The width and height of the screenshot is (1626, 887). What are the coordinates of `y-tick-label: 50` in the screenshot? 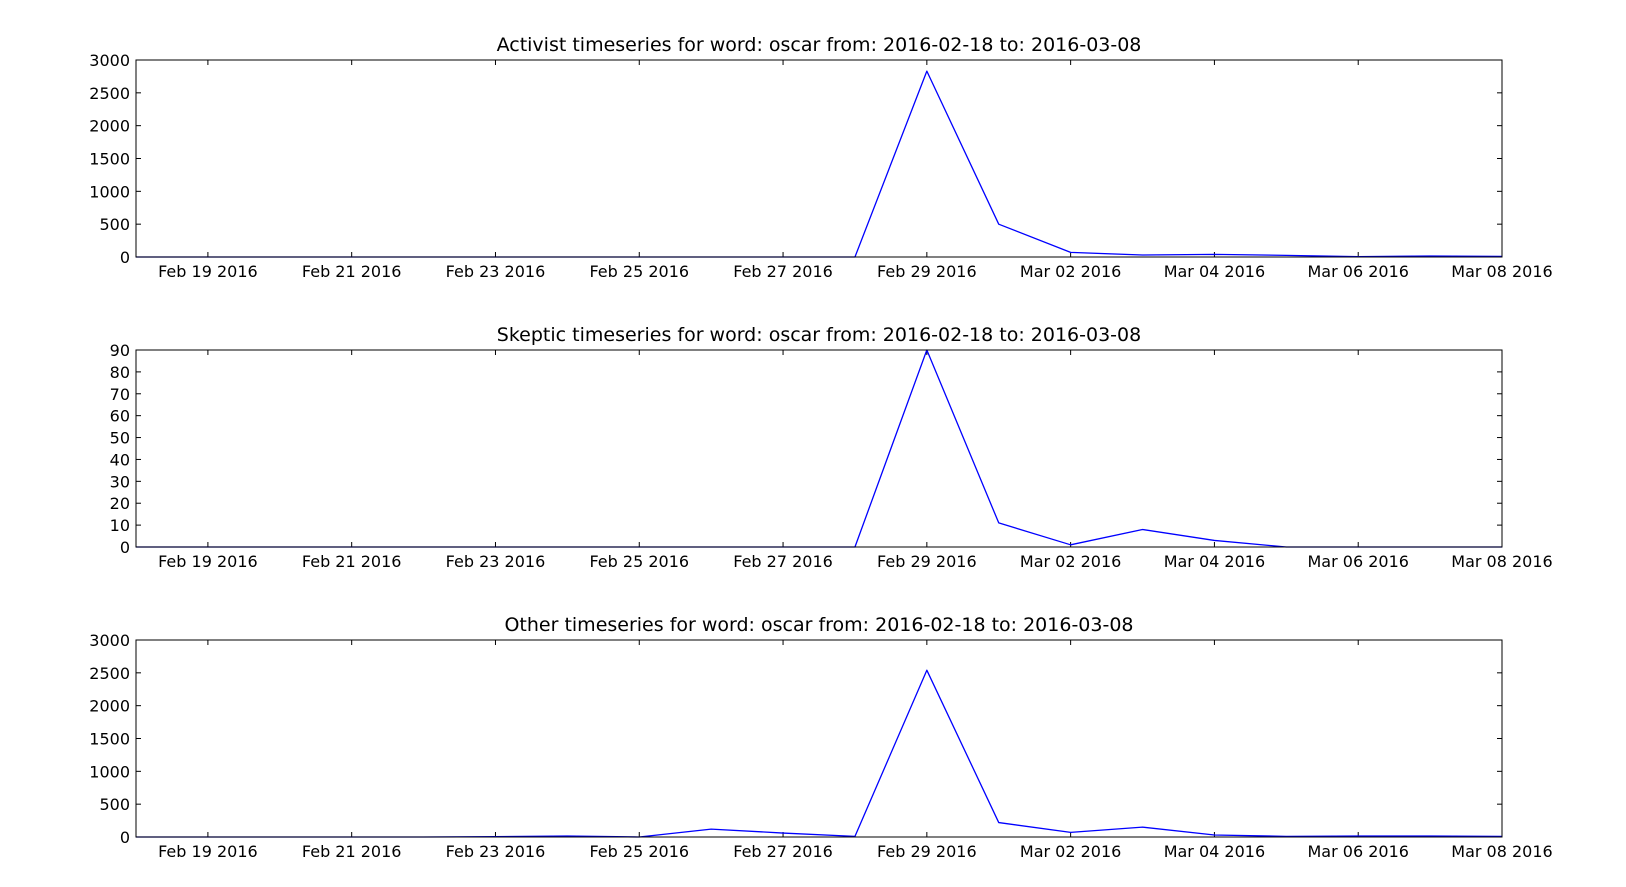 It's located at (120, 438).